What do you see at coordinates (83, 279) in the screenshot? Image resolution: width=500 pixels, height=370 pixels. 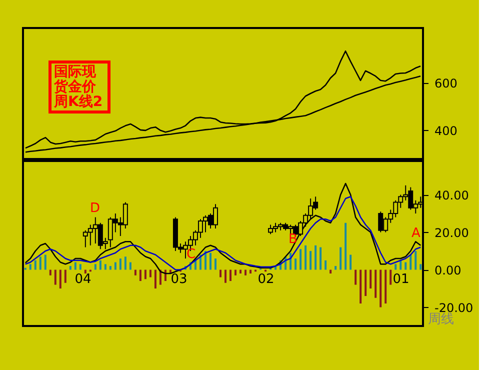 I see `annotation: 04` at bounding box center [83, 279].